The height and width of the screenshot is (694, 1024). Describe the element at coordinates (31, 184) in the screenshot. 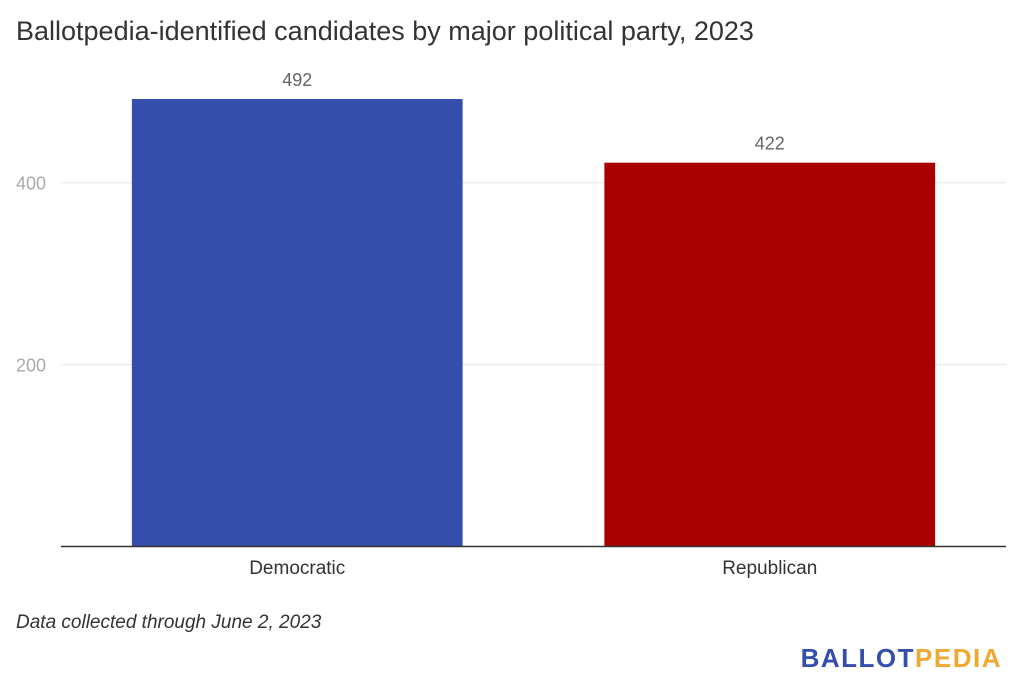

I see `y-tick-label: 400` at that location.